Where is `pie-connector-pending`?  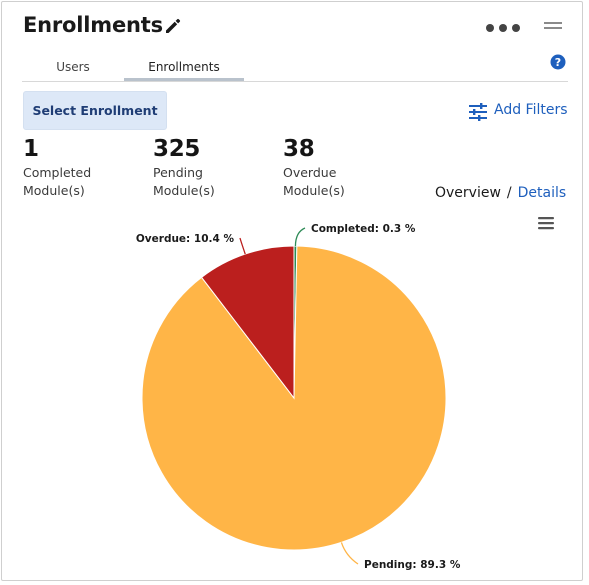 pie-connector-pending is located at coordinates (349, 553).